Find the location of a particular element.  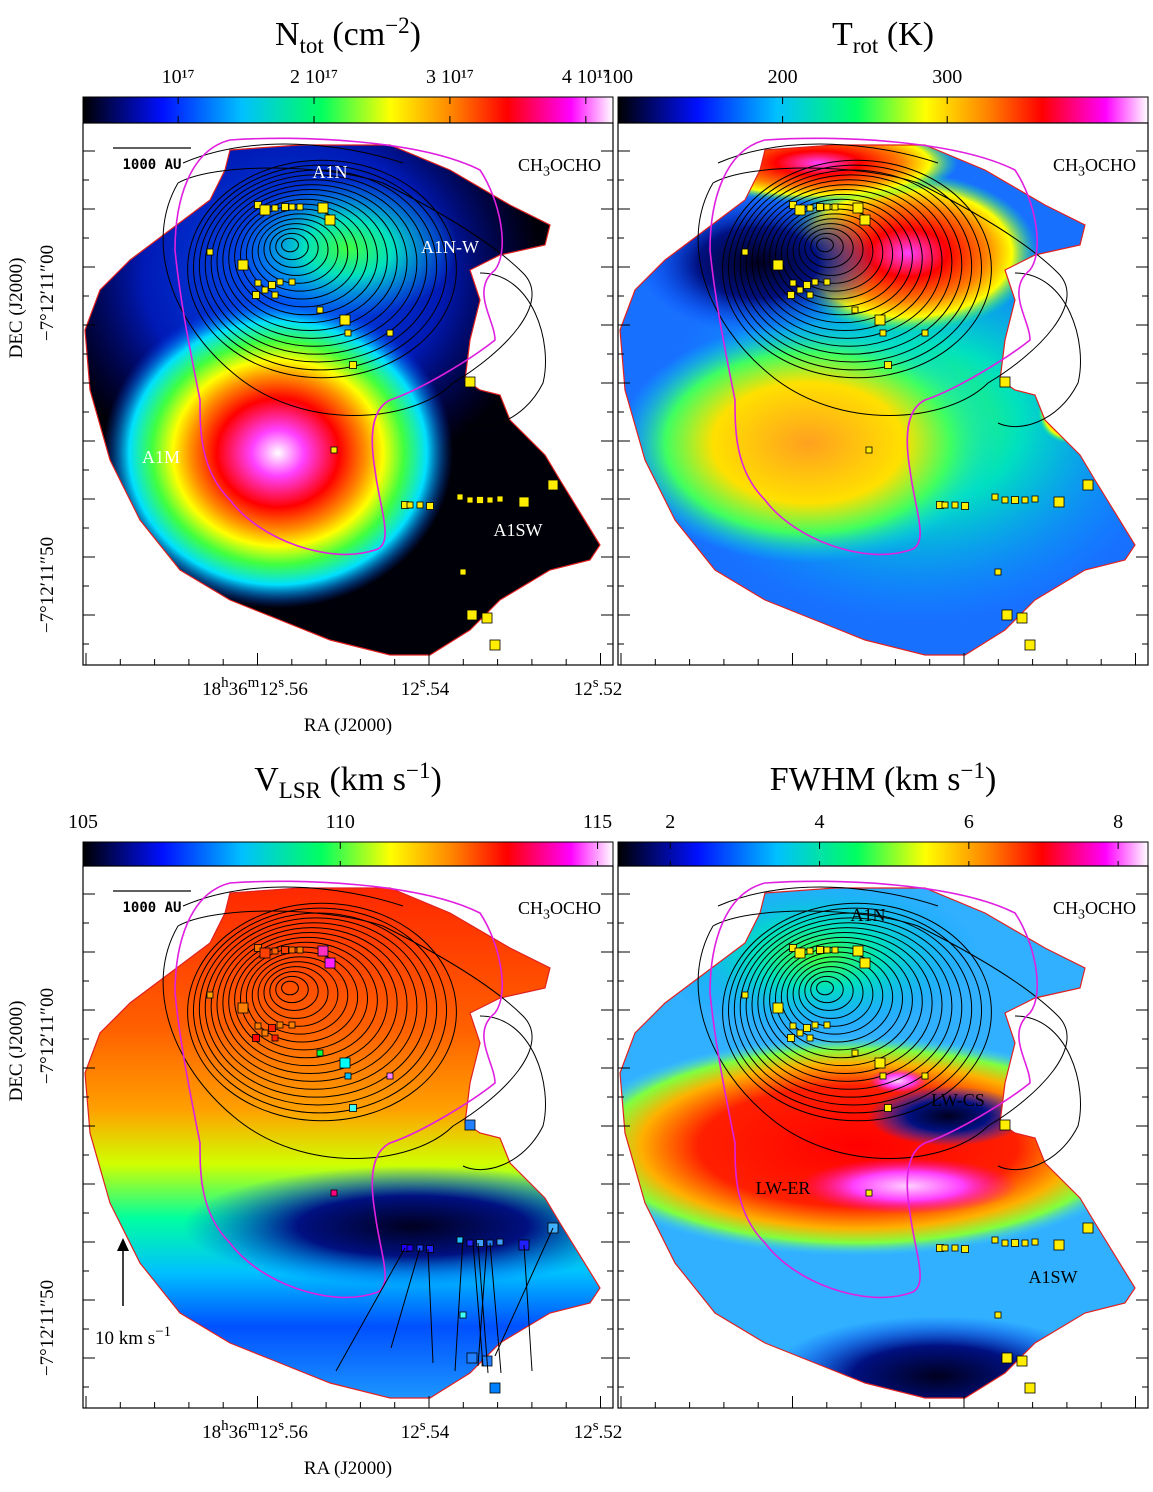

text-part: CH is located at coordinates (530, 165).